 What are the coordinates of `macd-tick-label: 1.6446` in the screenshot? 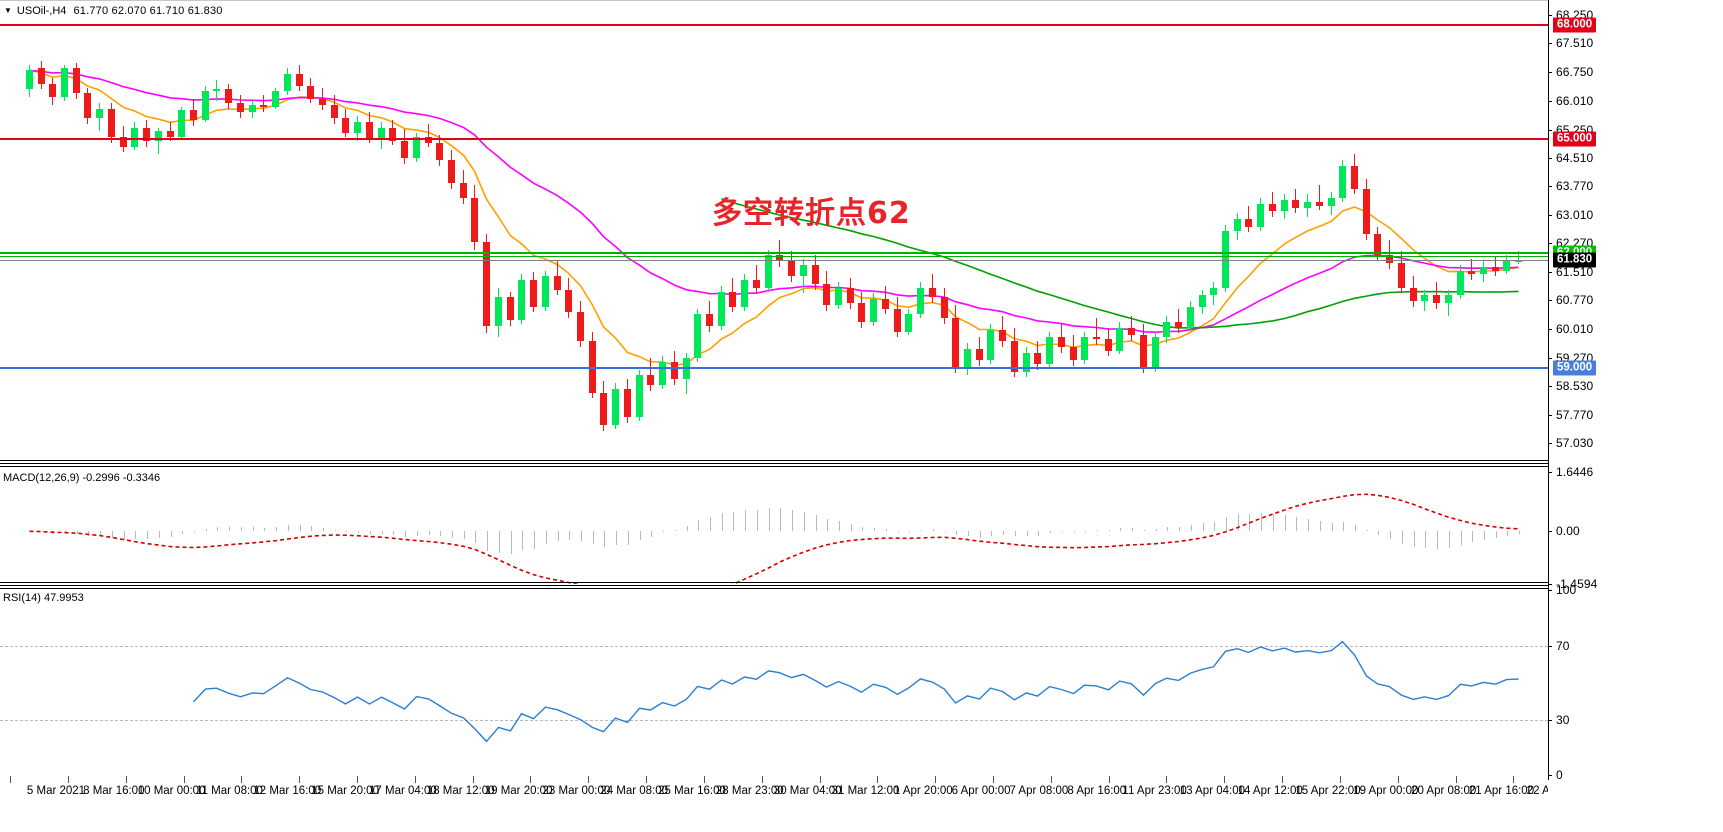 It's located at (1575, 472).